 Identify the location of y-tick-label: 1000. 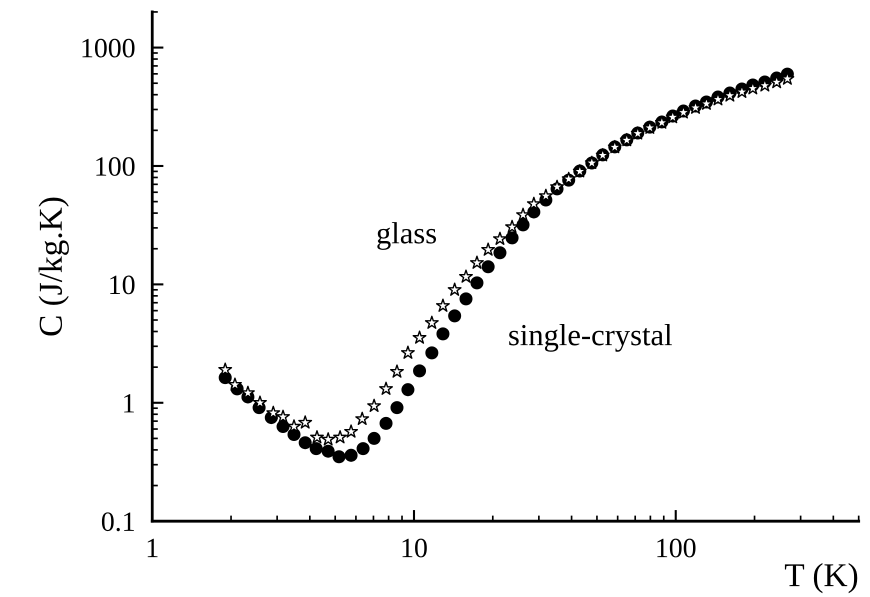
(108, 48).